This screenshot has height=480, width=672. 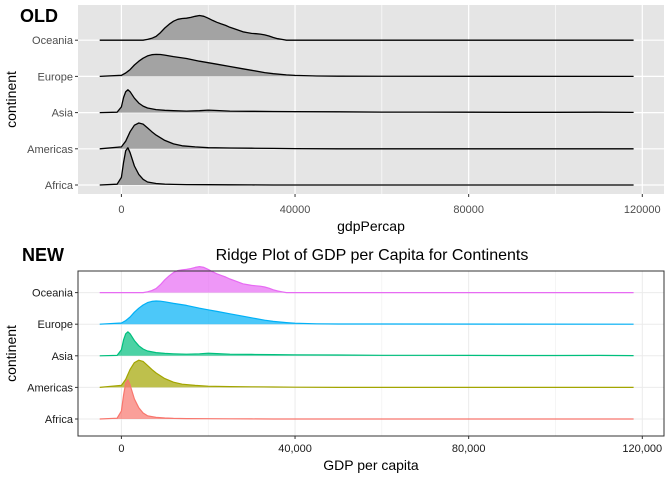 I want to click on new-ridge-fill-oceania, so click(x=366, y=279).